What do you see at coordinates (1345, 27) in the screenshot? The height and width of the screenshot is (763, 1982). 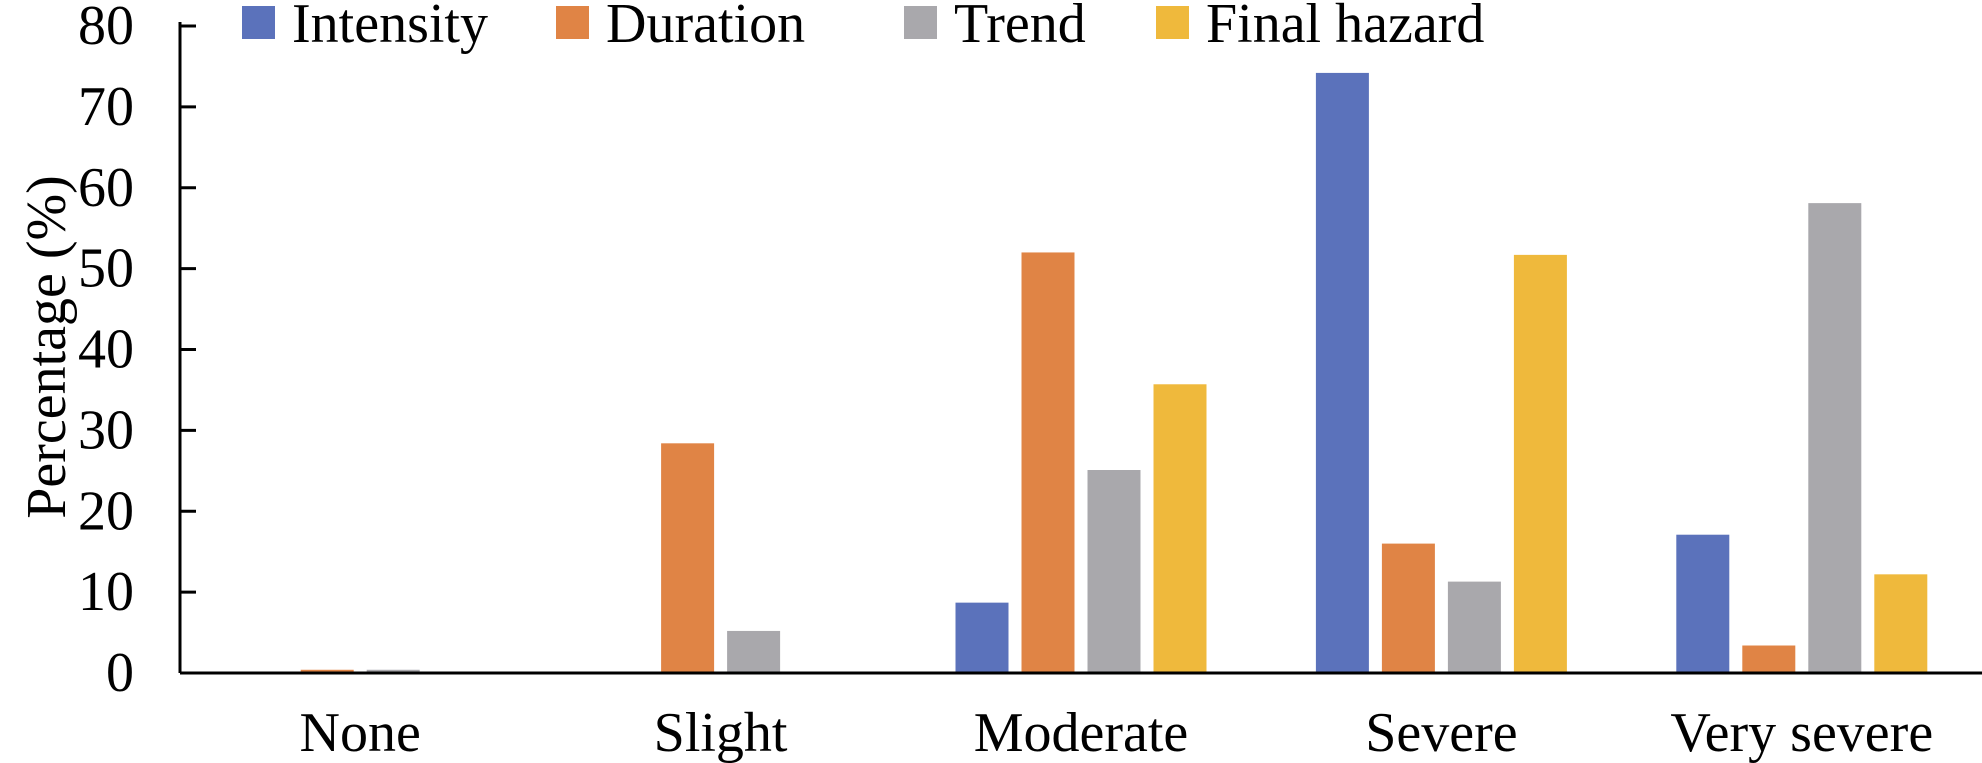 I see `legend-label: Final hazard` at bounding box center [1345, 27].